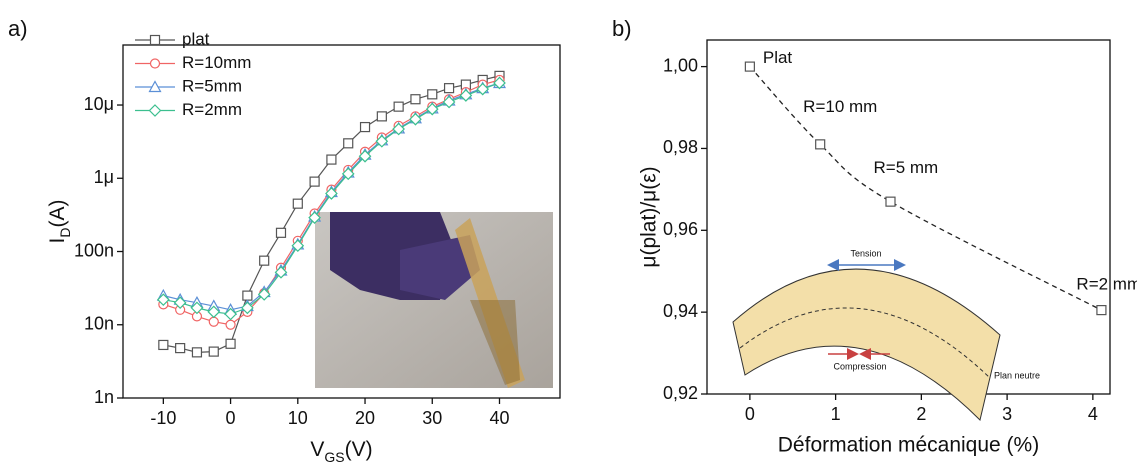 The height and width of the screenshot is (467, 1137). Describe the element at coordinates (18, 28) in the screenshot. I see `panel-label: a)` at that location.